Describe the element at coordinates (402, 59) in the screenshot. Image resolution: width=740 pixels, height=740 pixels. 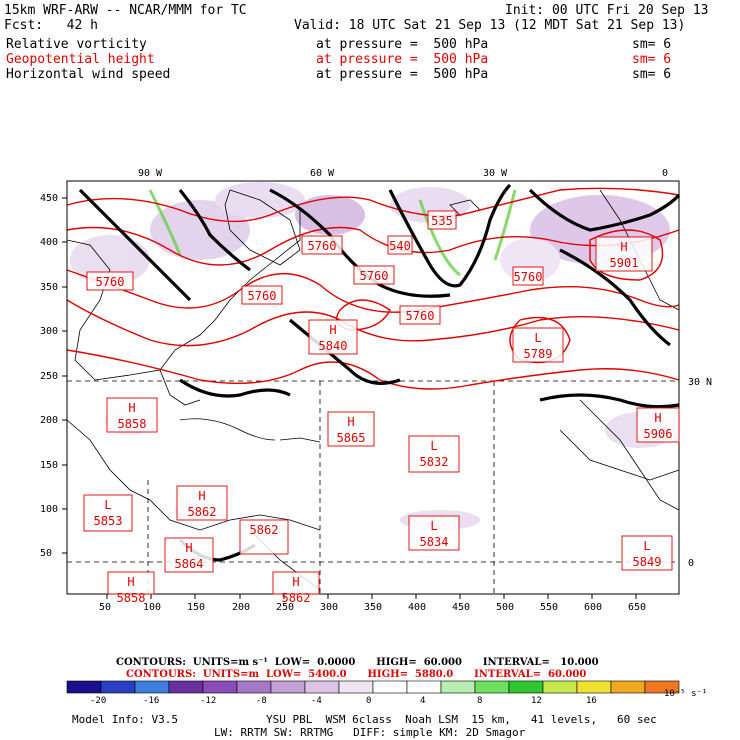
I see `field-pressure-height: at pressure = 500 hPa` at that location.